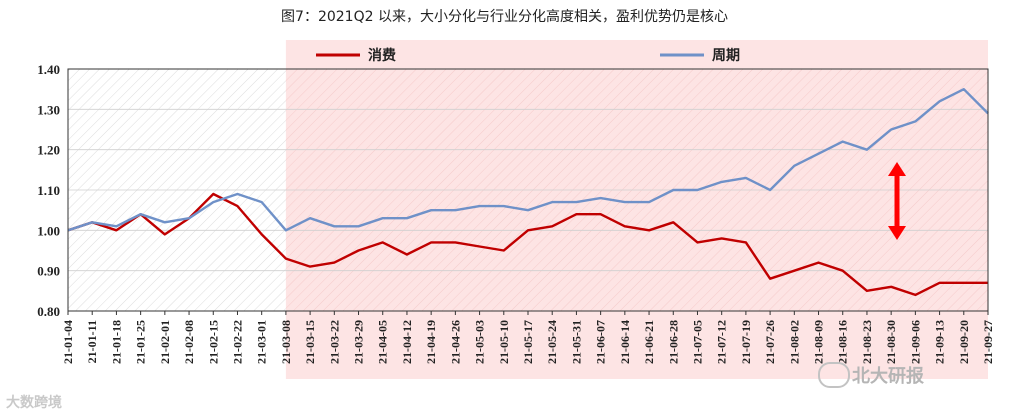 Image resolution: width=1009 pixels, height=419 pixels. Describe the element at coordinates (601, 342) in the screenshot. I see `x-tick-label: 21-06-07` at that location.